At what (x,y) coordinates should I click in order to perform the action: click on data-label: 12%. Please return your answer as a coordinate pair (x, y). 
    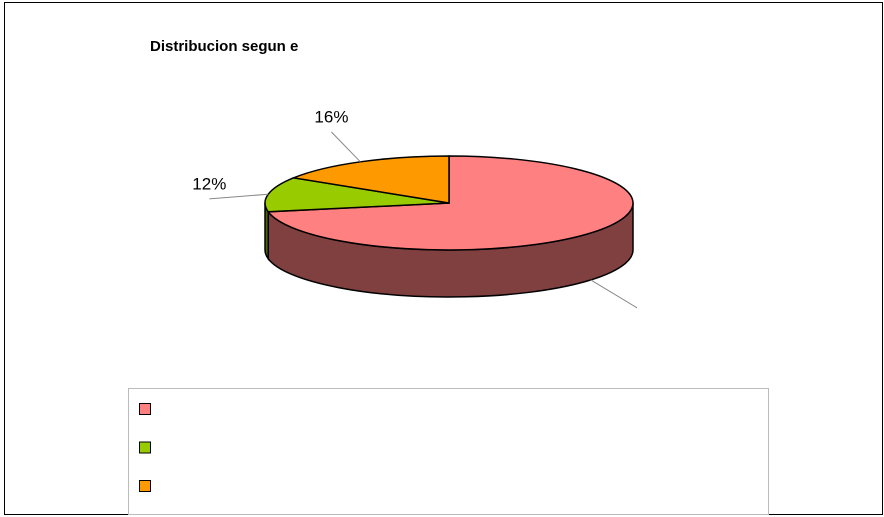
    Looking at the image, I should click on (209, 183).